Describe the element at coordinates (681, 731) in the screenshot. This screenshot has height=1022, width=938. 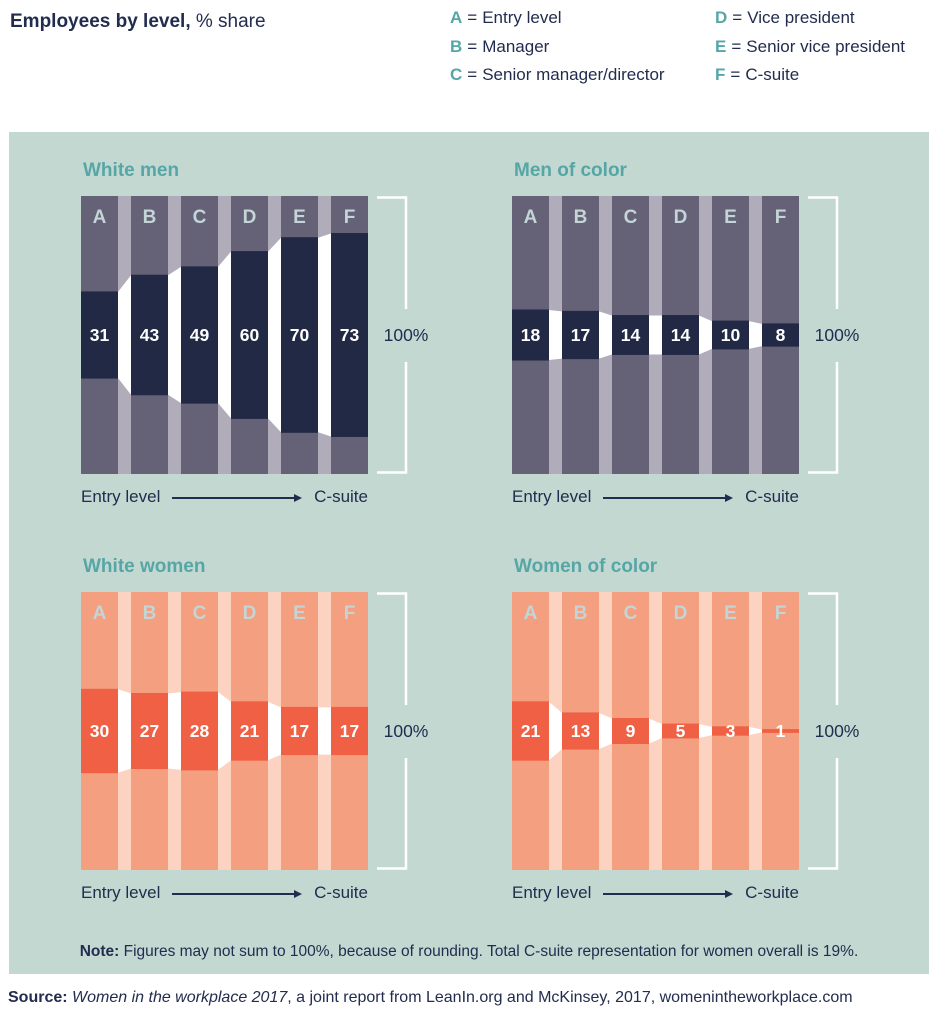
I see `svg-text: 5` at that location.